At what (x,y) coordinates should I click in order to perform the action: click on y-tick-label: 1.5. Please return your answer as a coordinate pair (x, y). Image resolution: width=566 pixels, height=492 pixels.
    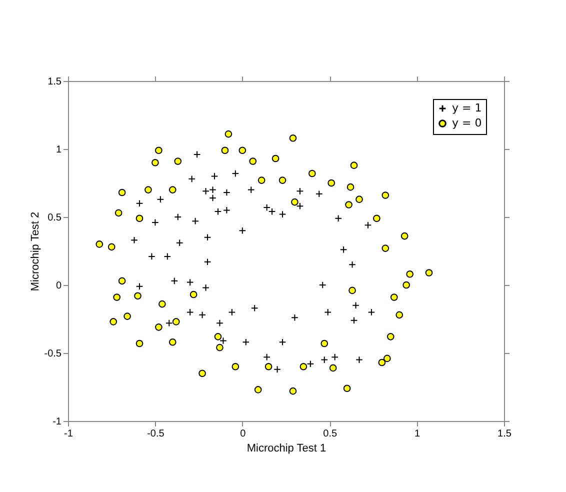
    Looking at the image, I should click on (55, 82).